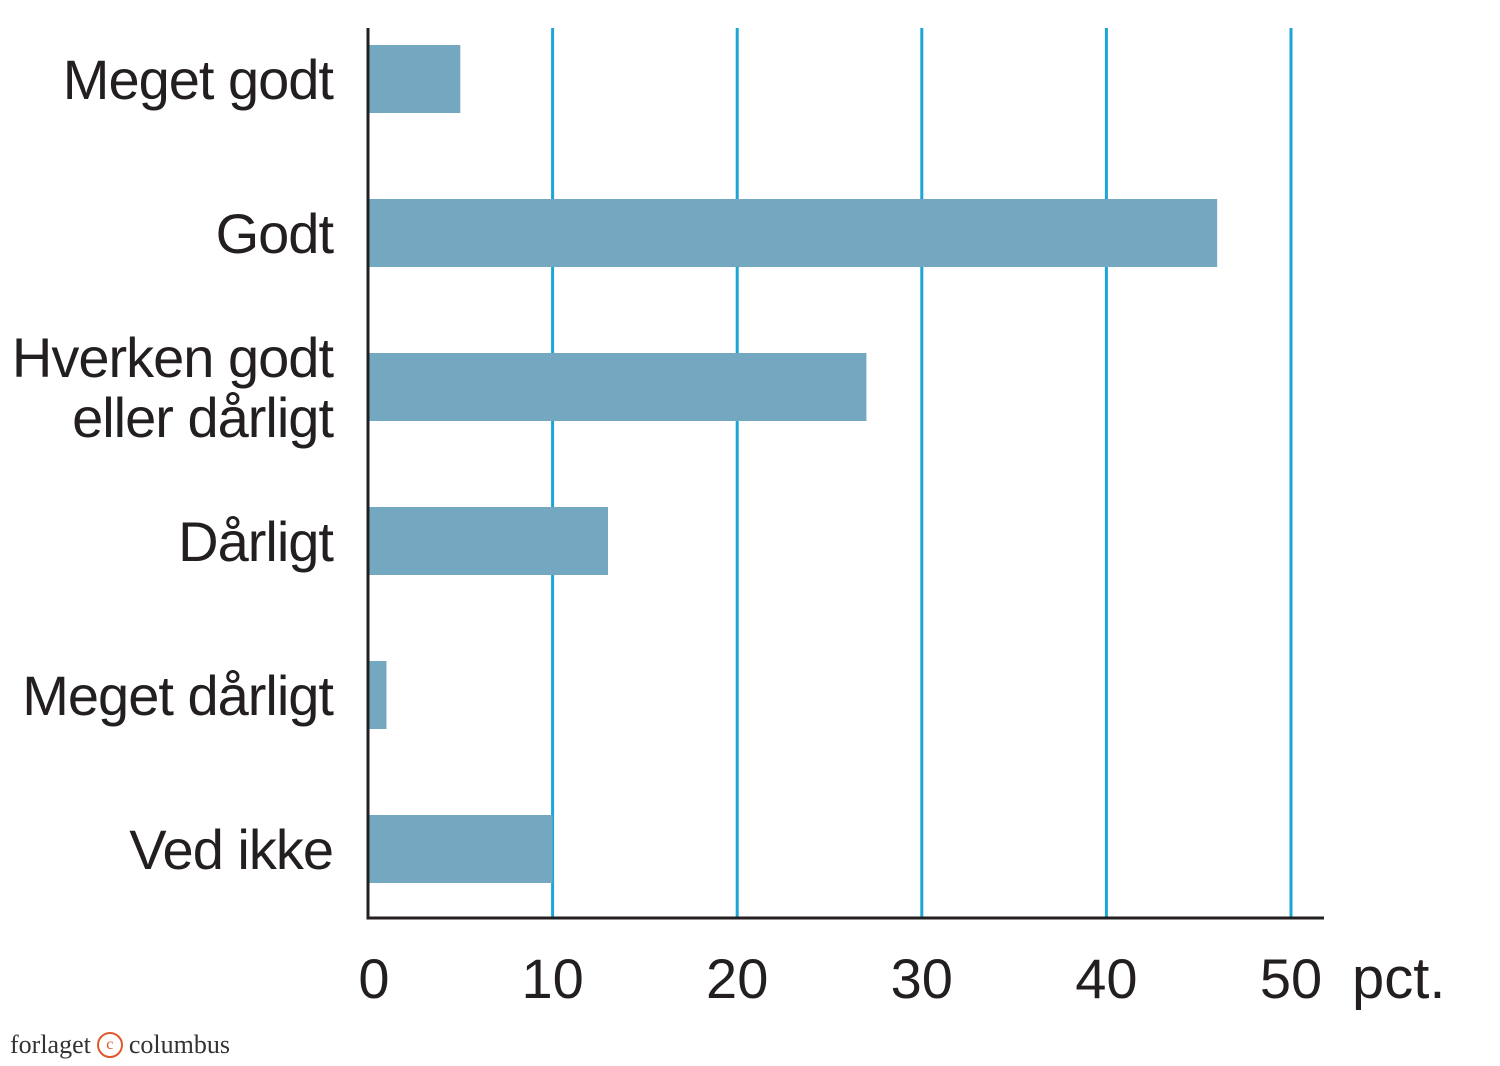 The width and height of the screenshot is (1500, 1066). Describe the element at coordinates (840, 978) in the screenshot. I see `tick-labels: 0 10 20 30 40 50` at that location.